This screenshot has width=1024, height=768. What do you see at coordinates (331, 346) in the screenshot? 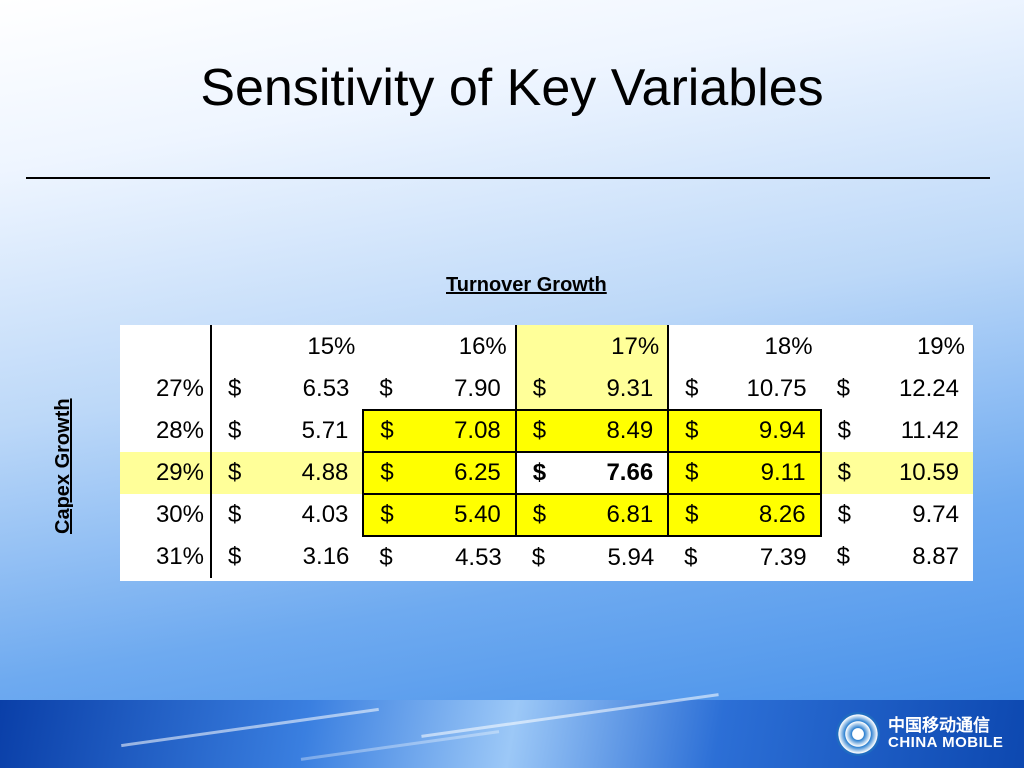
I see `column-header: 15%` at bounding box center [331, 346].